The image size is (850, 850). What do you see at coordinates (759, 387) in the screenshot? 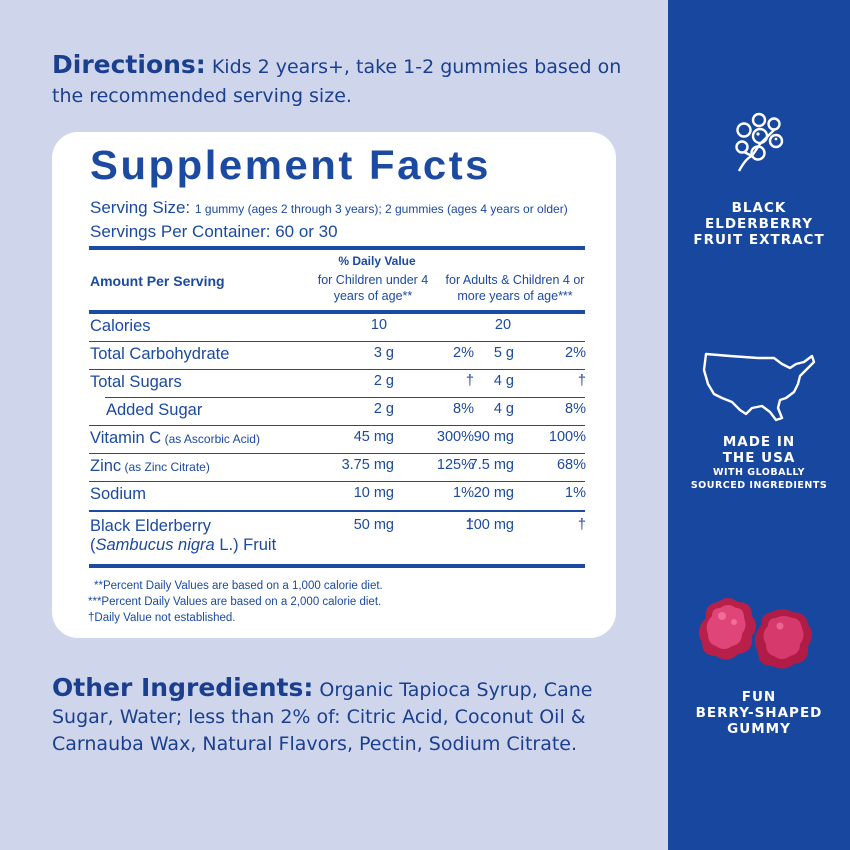
I see `usa-map-icon` at bounding box center [759, 387].